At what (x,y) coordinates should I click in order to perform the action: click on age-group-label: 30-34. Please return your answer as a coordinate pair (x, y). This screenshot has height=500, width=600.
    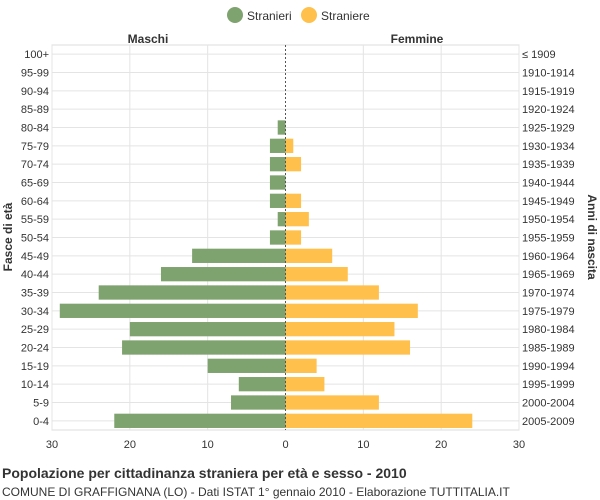
    Looking at the image, I should click on (35, 312).